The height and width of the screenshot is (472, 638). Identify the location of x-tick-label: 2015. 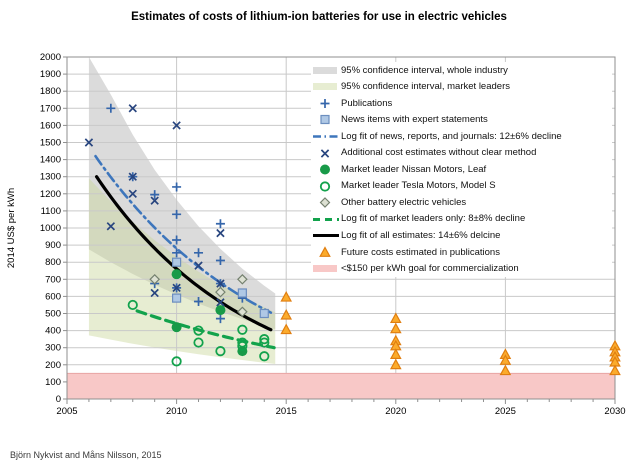
(286, 411).